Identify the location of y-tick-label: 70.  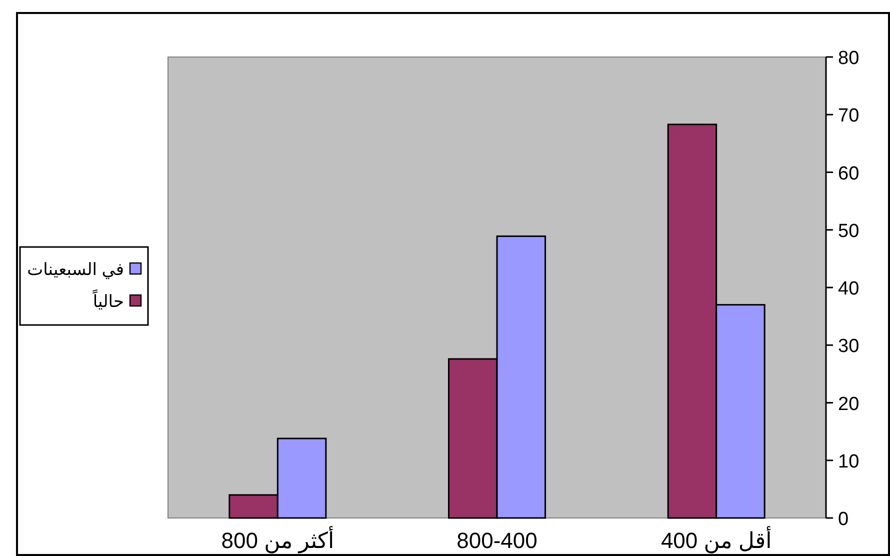
(849, 116).